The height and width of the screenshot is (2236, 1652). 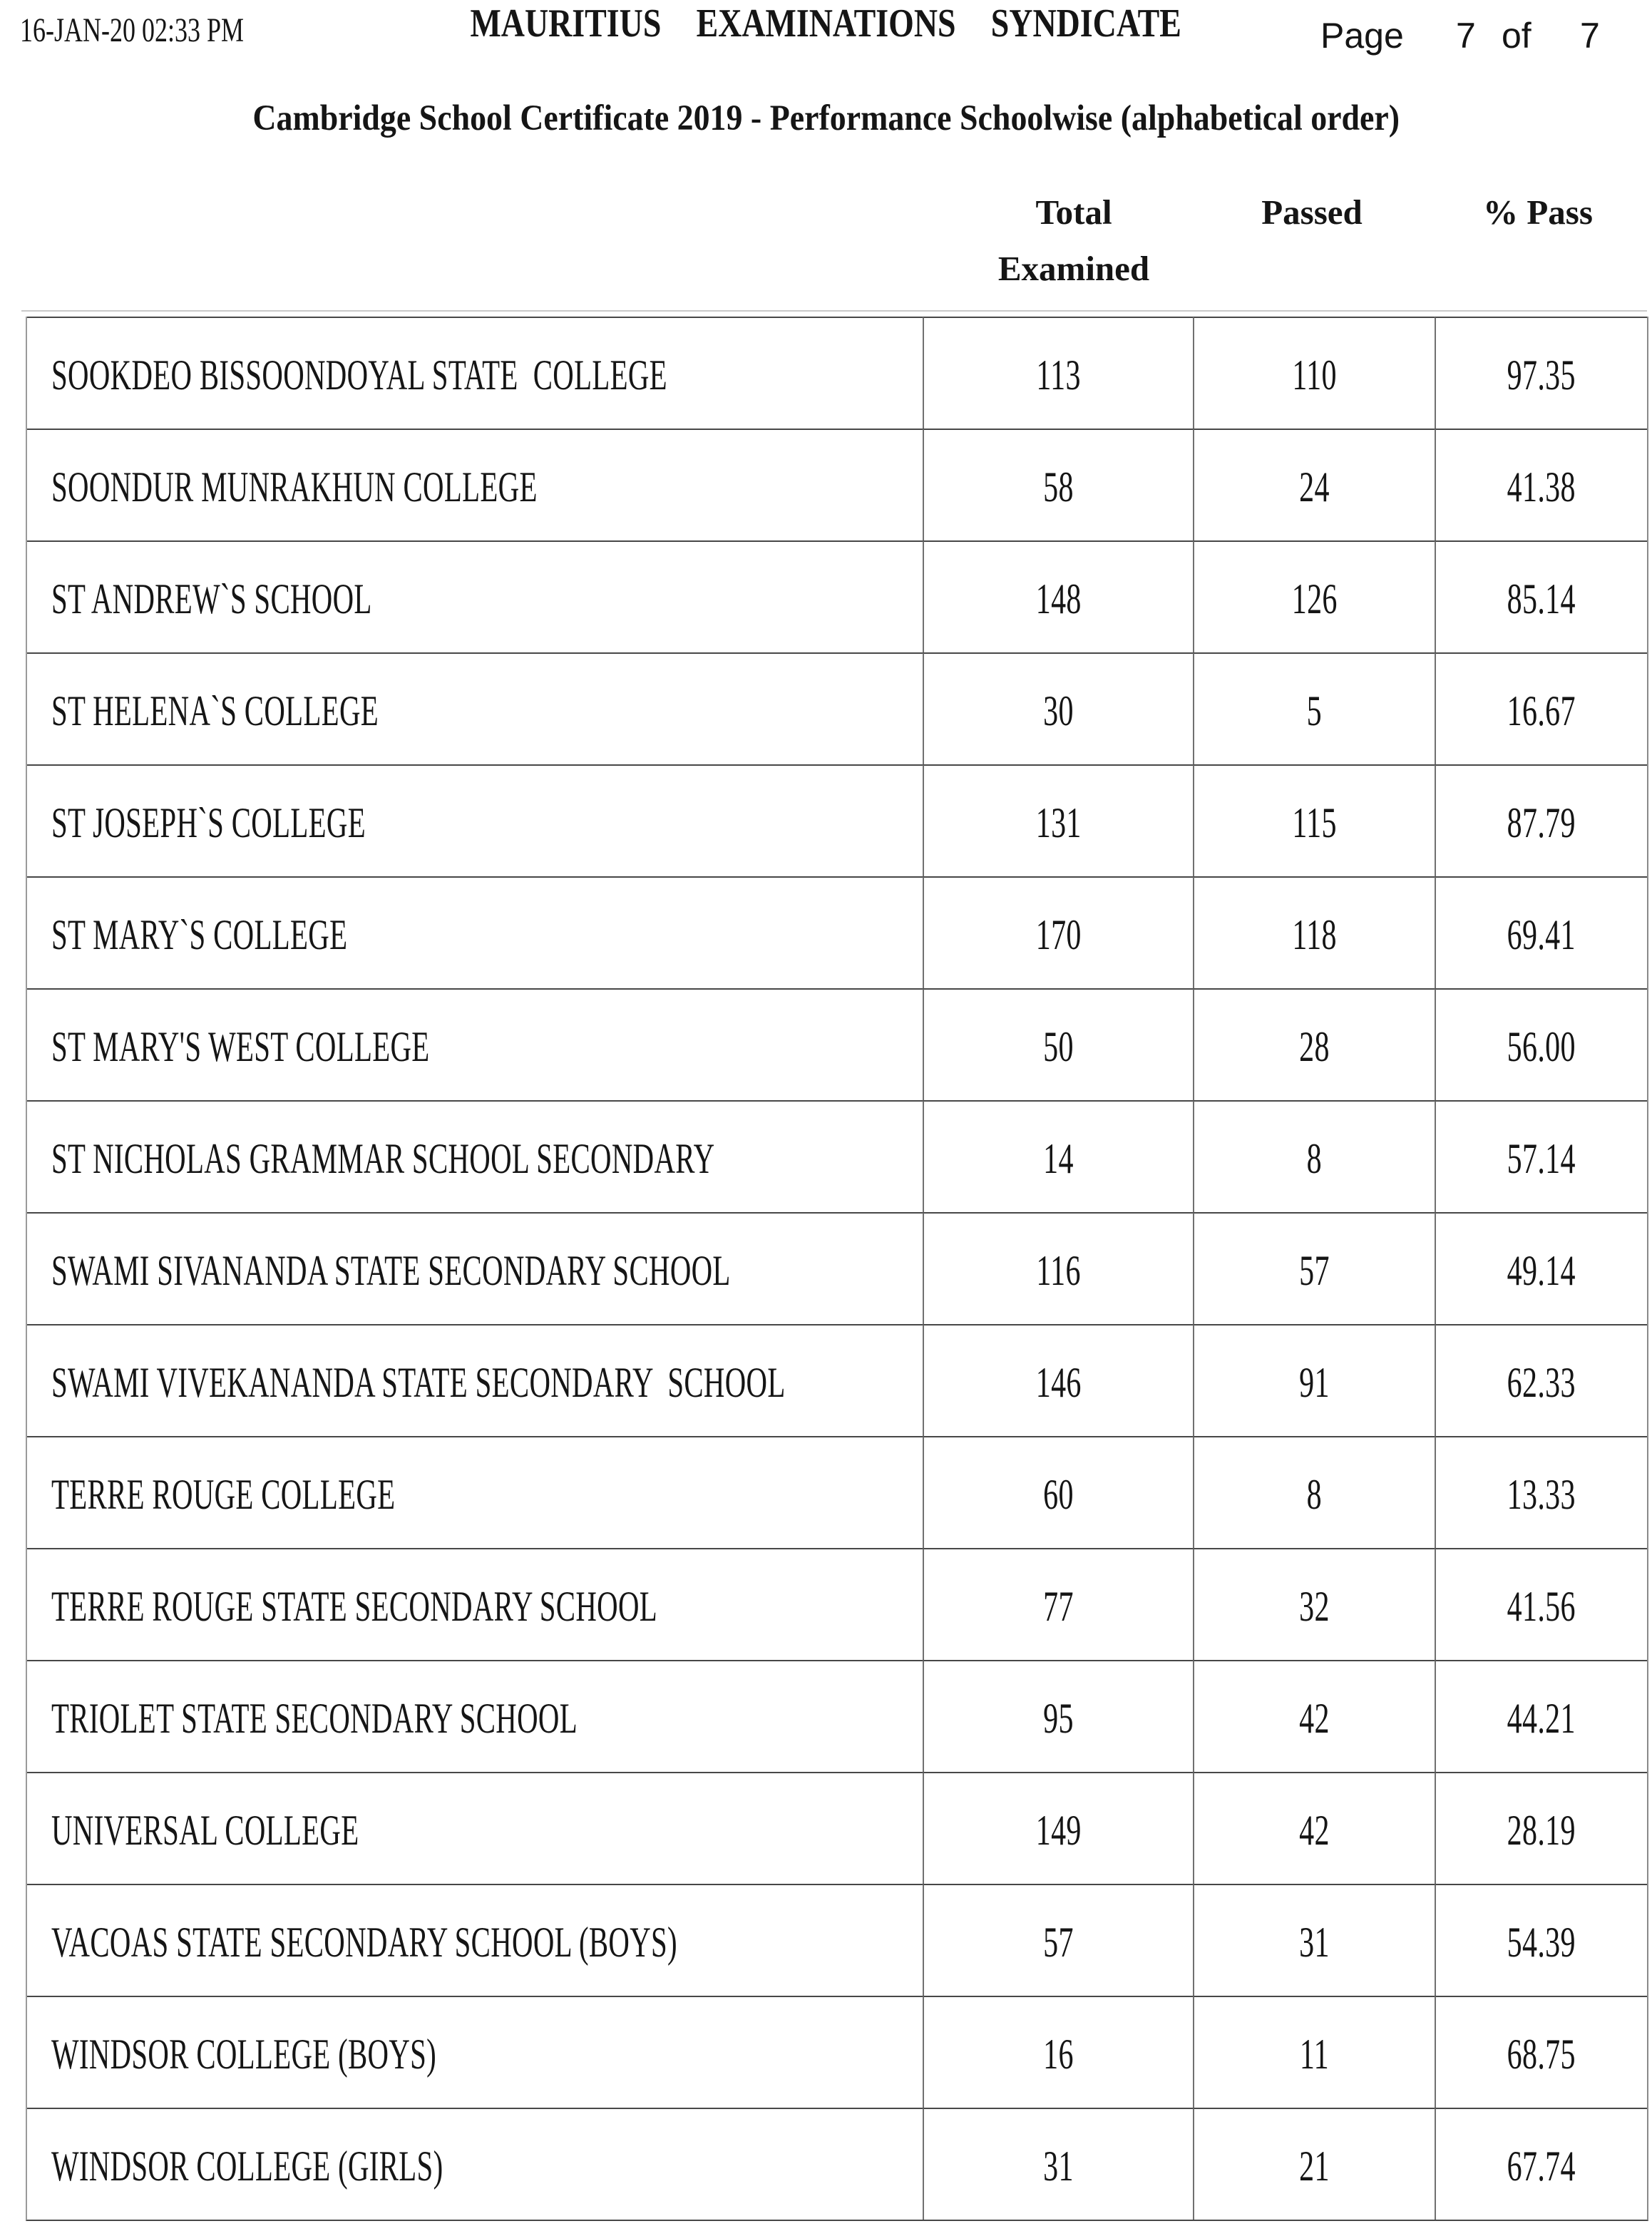 I want to click on pass-percent-cell-text: 57.14, so click(x=1541, y=1158).